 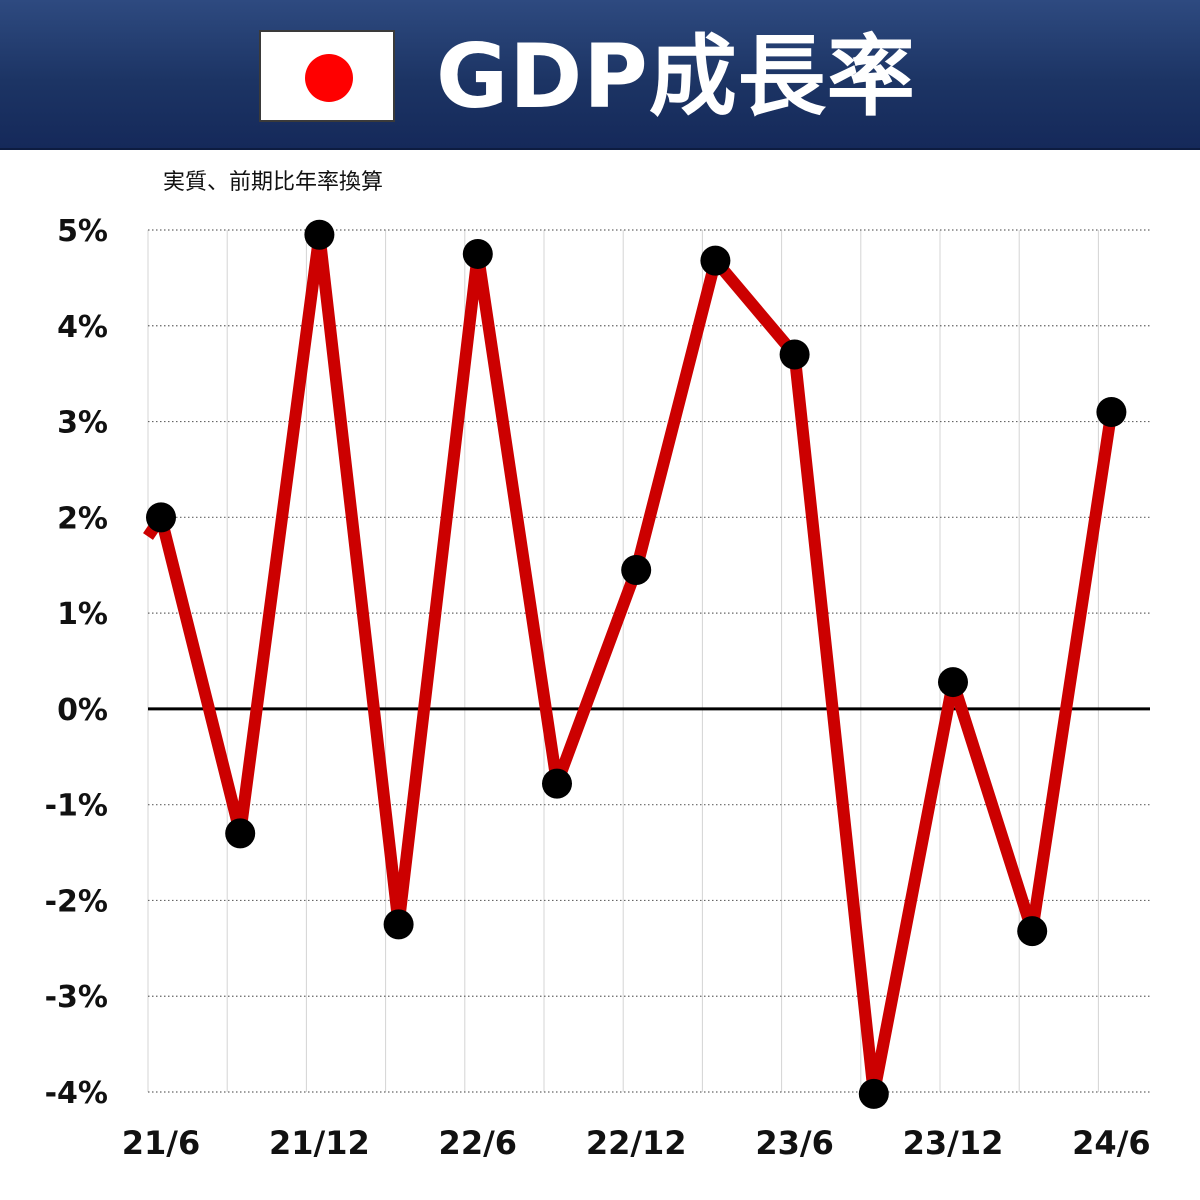 I want to click on y-tick-label: 5%, so click(x=82, y=231).